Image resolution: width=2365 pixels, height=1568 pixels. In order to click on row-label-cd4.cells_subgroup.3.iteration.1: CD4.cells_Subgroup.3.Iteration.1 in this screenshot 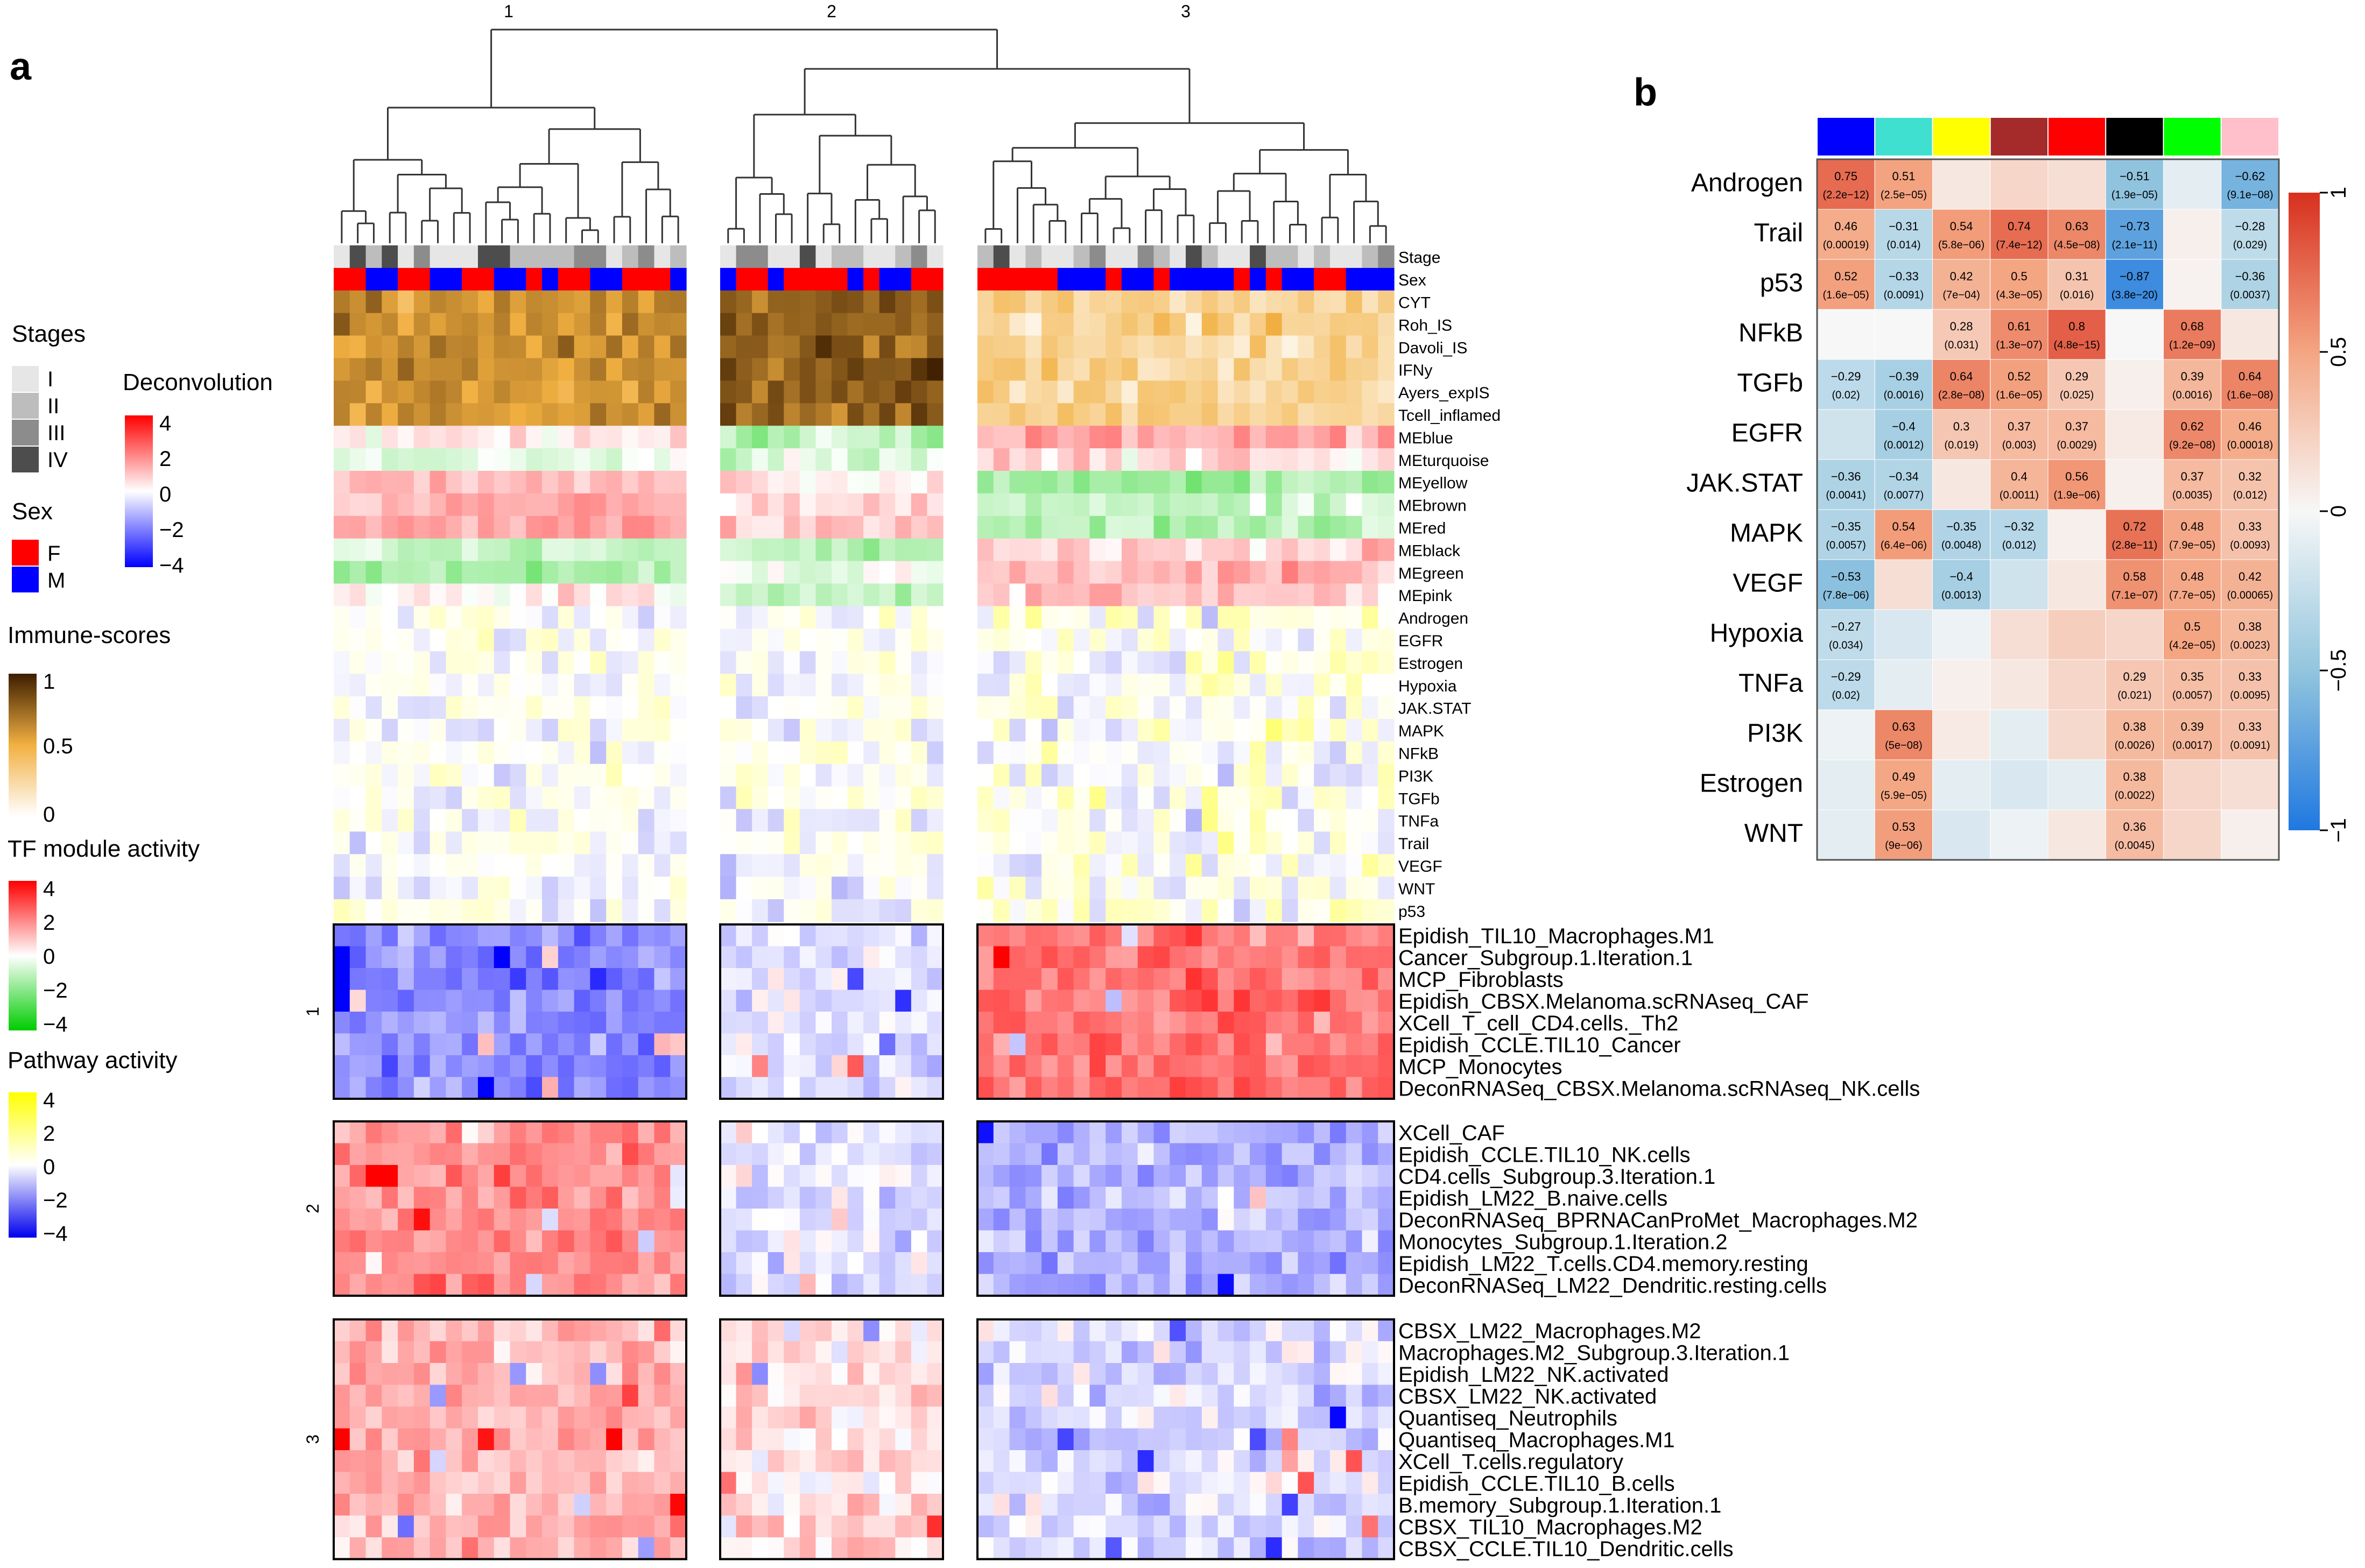, I will do `click(1556, 1177)`.